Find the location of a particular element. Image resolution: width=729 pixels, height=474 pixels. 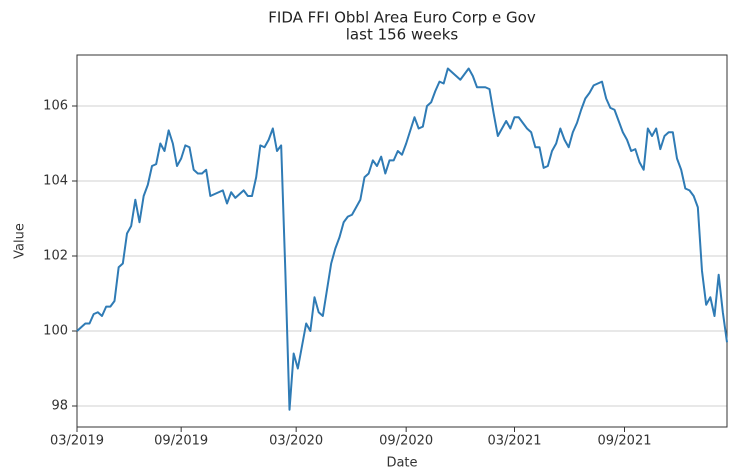

x-tick-label: 09/2019 is located at coordinates (181, 441).